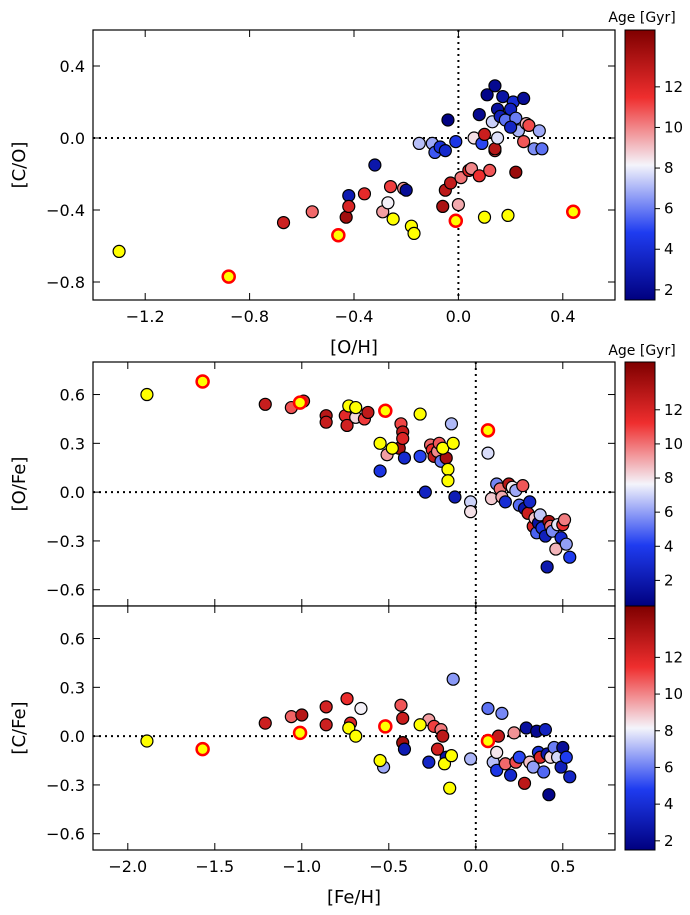  Describe the element at coordinates (641, 18) in the screenshot. I see `colorbar-title: Age [Gyr]` at that location.